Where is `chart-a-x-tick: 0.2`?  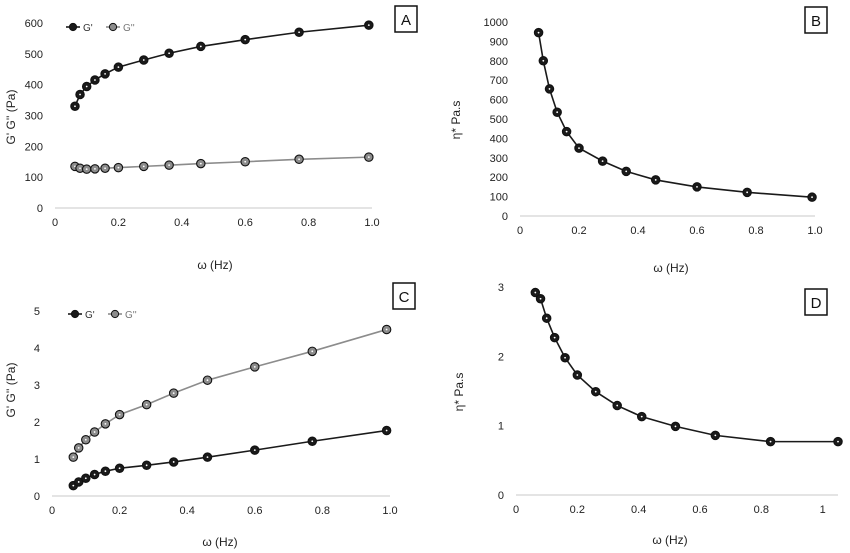 chart-a-x-tick: 0.2 is located at coordinates (118, 223).